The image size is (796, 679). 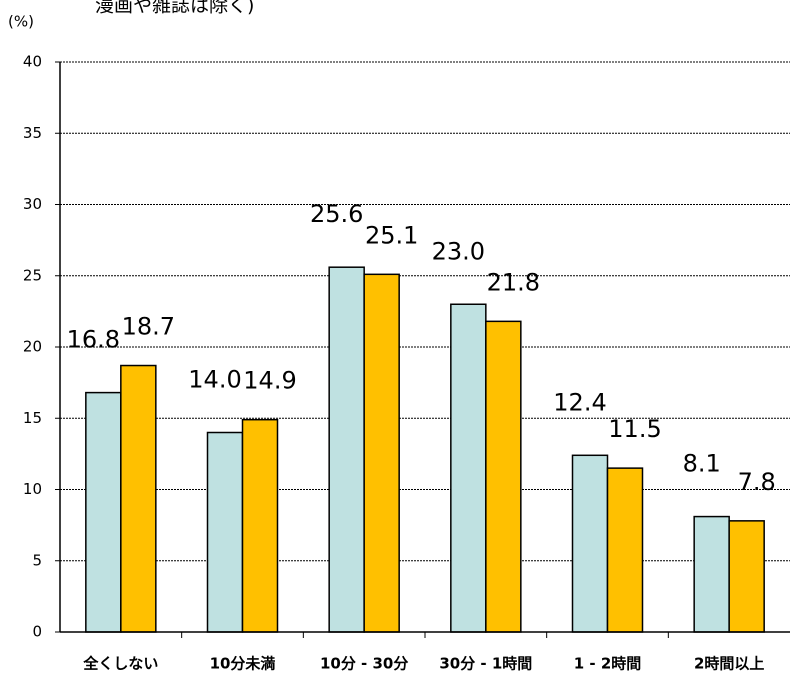 What do you see at coordinates (364, 664) in the screenshot?
I see `x-tick-label: 10分 - 30分` at bounding box center [364, 664].